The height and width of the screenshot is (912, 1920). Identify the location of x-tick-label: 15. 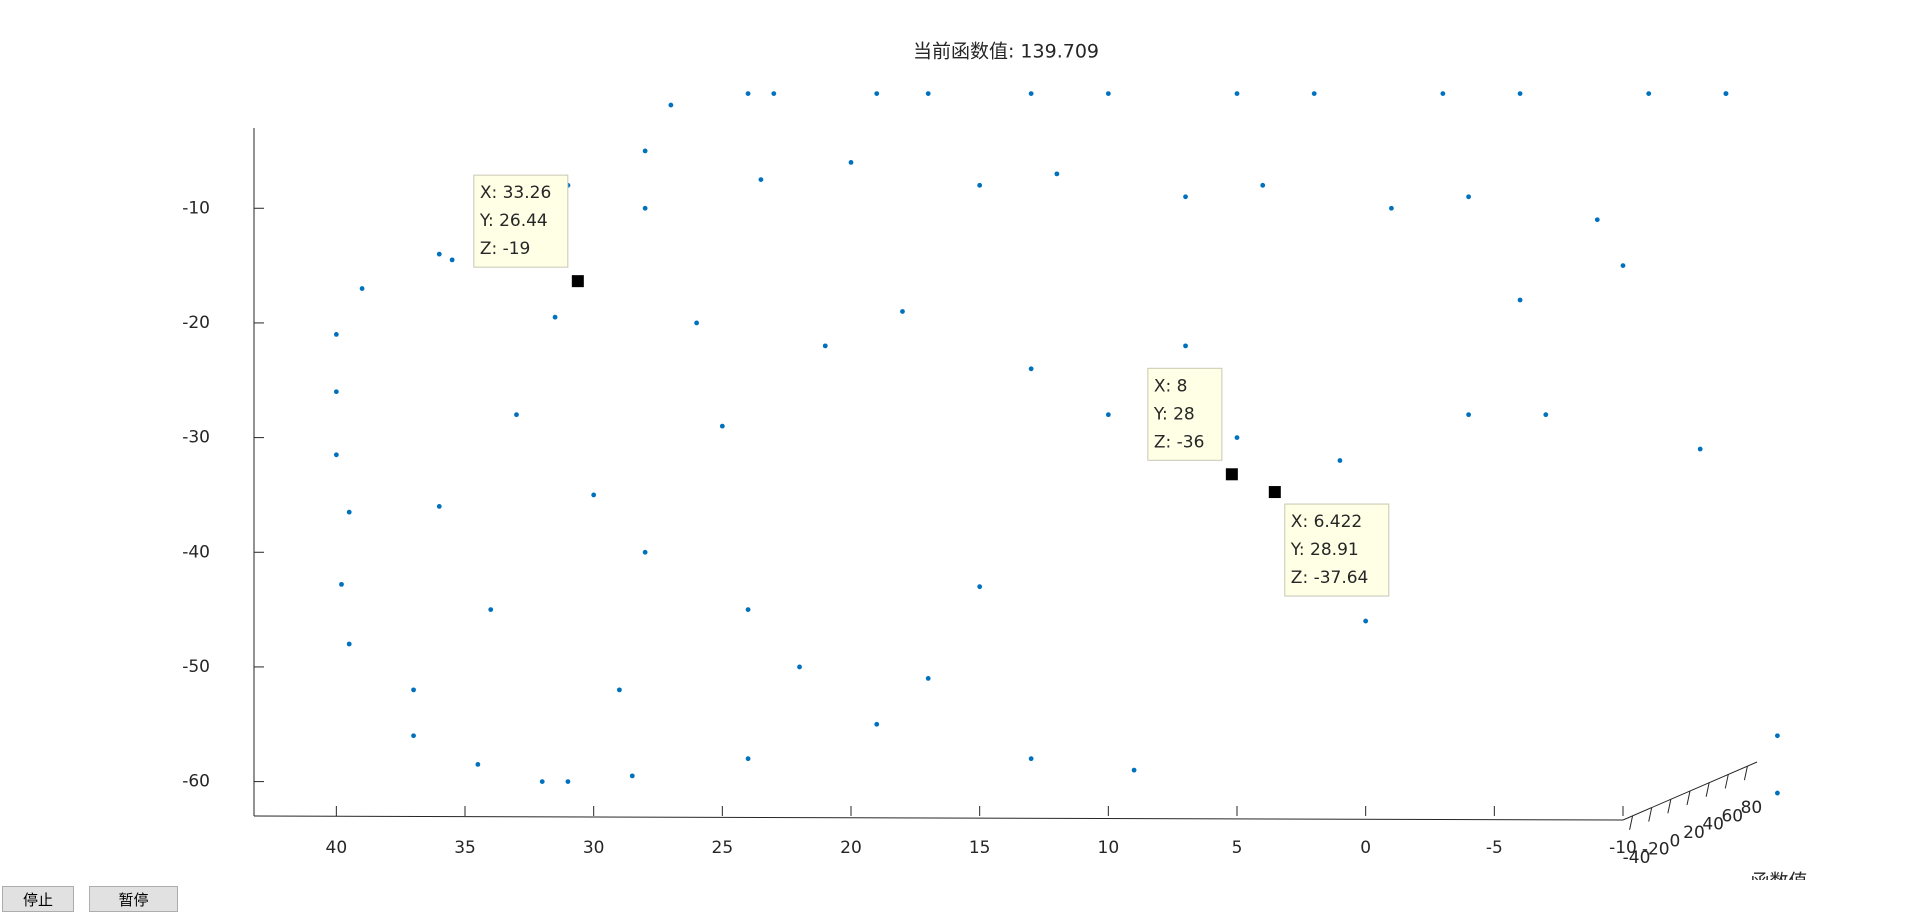
(980, 848).